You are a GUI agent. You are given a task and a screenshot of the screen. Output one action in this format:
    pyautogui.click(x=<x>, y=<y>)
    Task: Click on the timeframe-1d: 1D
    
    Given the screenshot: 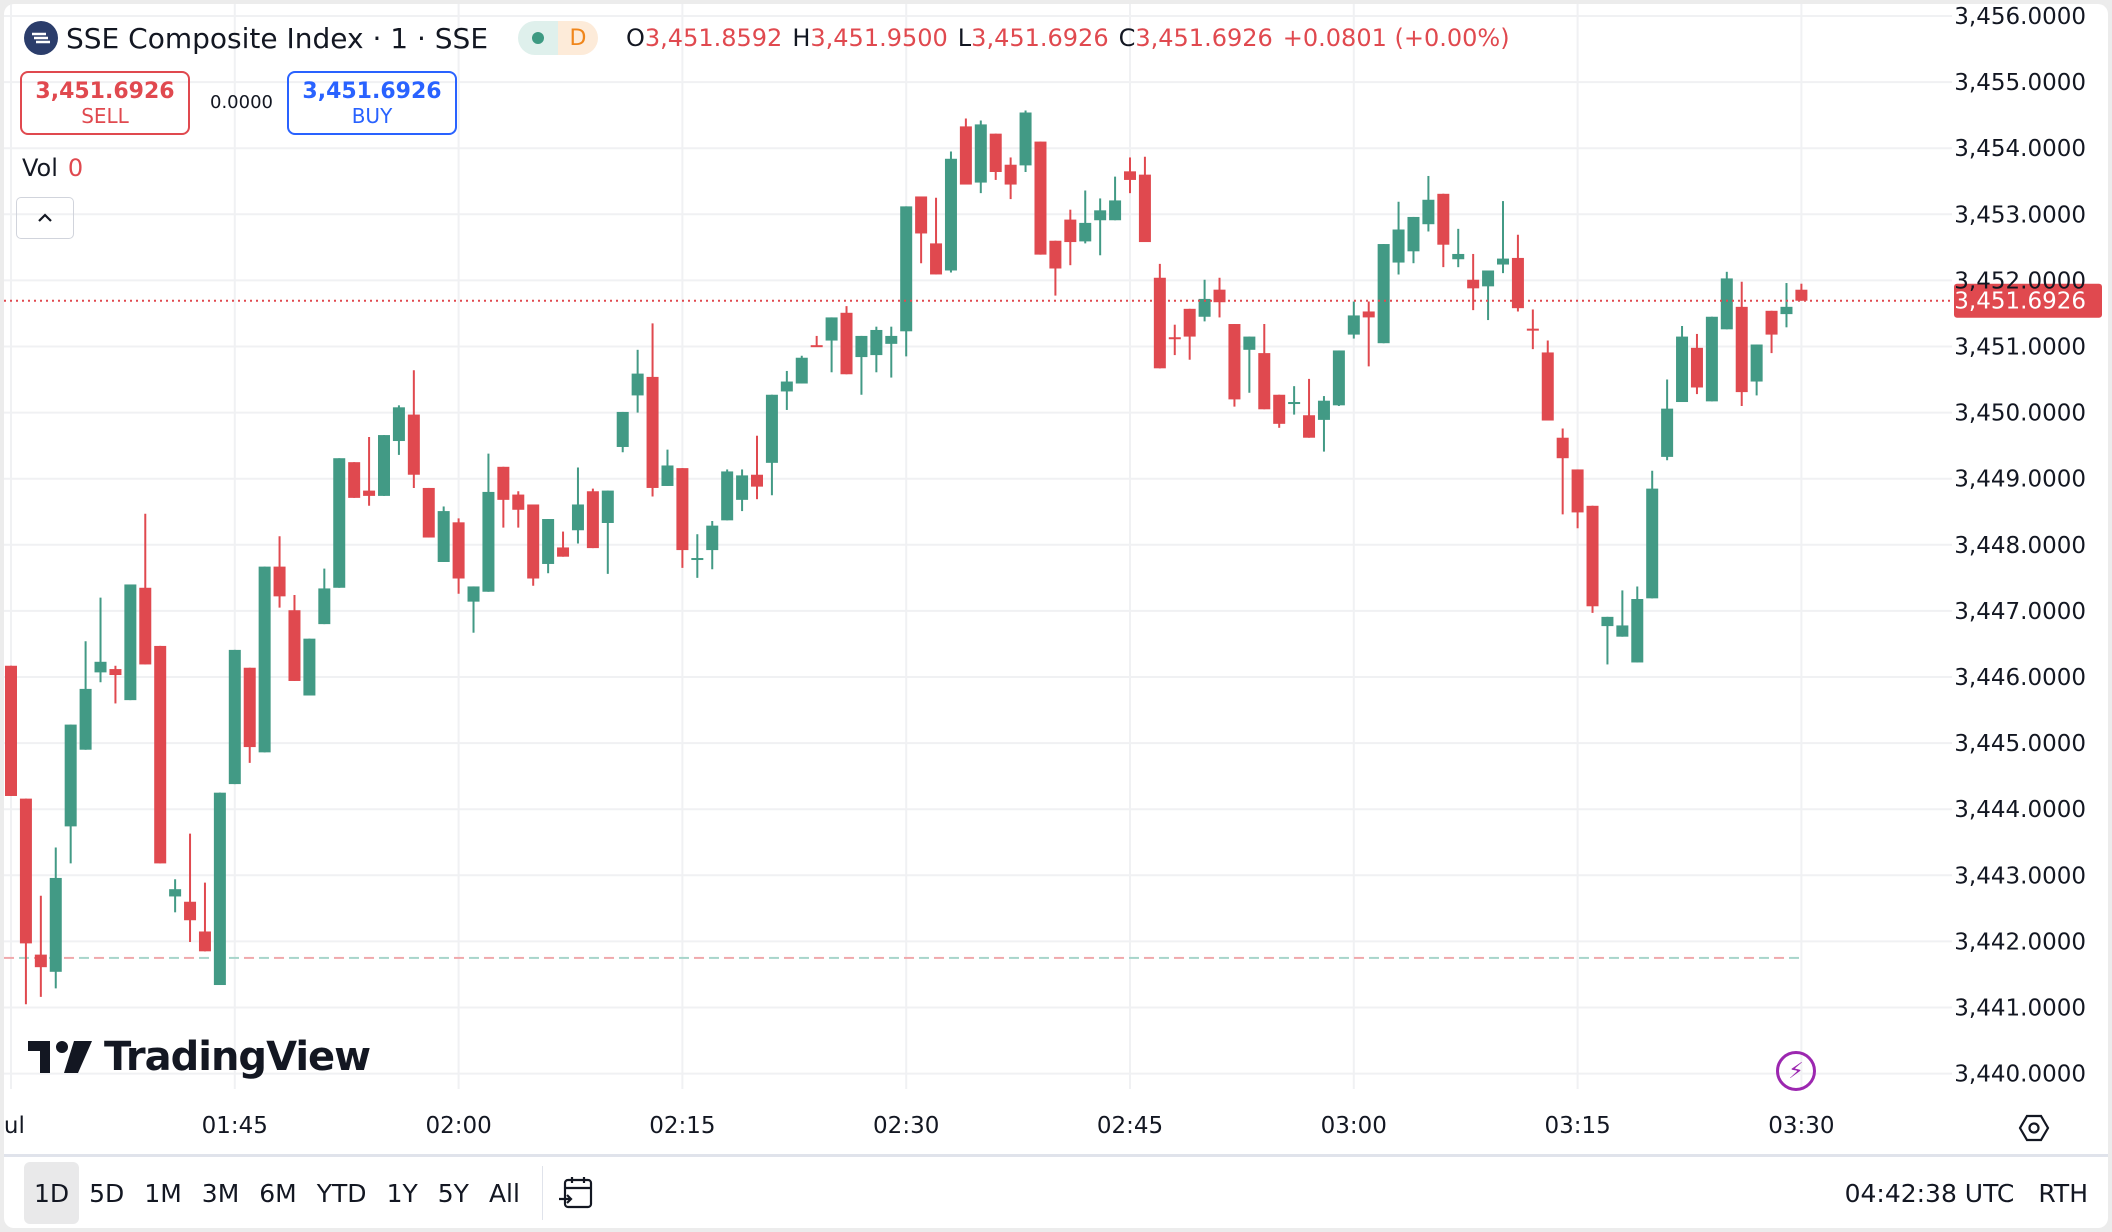 What is the action you would take?
    pyautogui.click(x=52, y=1193)
    